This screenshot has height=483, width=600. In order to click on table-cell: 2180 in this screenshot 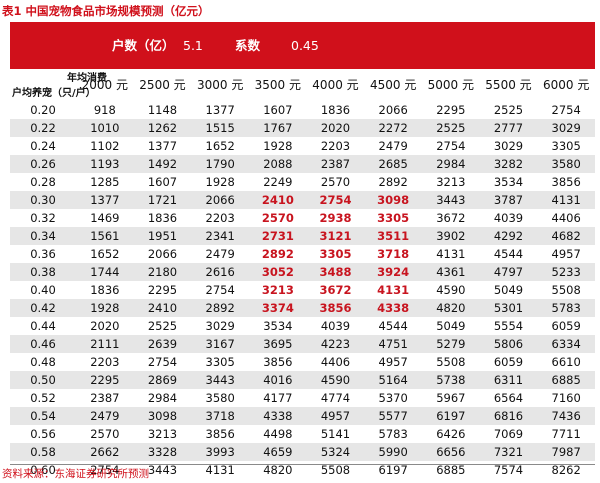, I will do `click(162, 272)`.